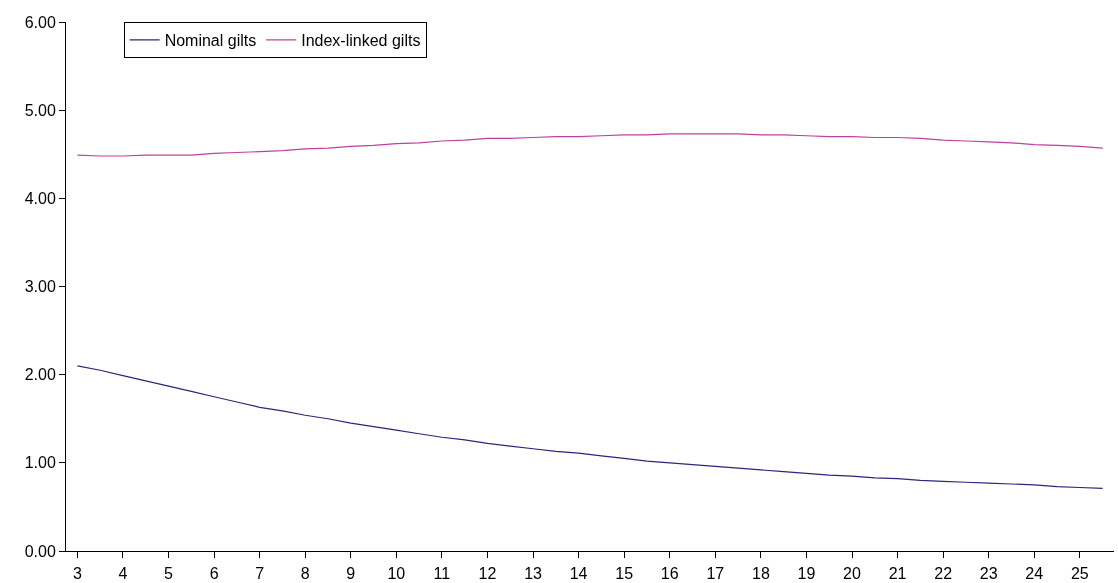 Image resolution: width=1118 pixels, height=583 pixels. I want to click on y-tick-label: 0.00, so click(40, 551).